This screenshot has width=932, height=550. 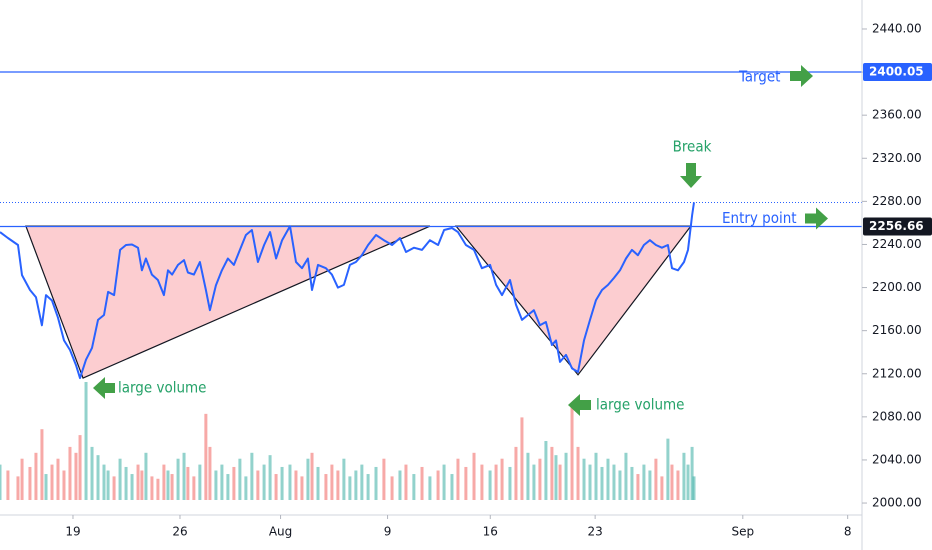 I want to click on arrow-down, so click(x=691, y=175).